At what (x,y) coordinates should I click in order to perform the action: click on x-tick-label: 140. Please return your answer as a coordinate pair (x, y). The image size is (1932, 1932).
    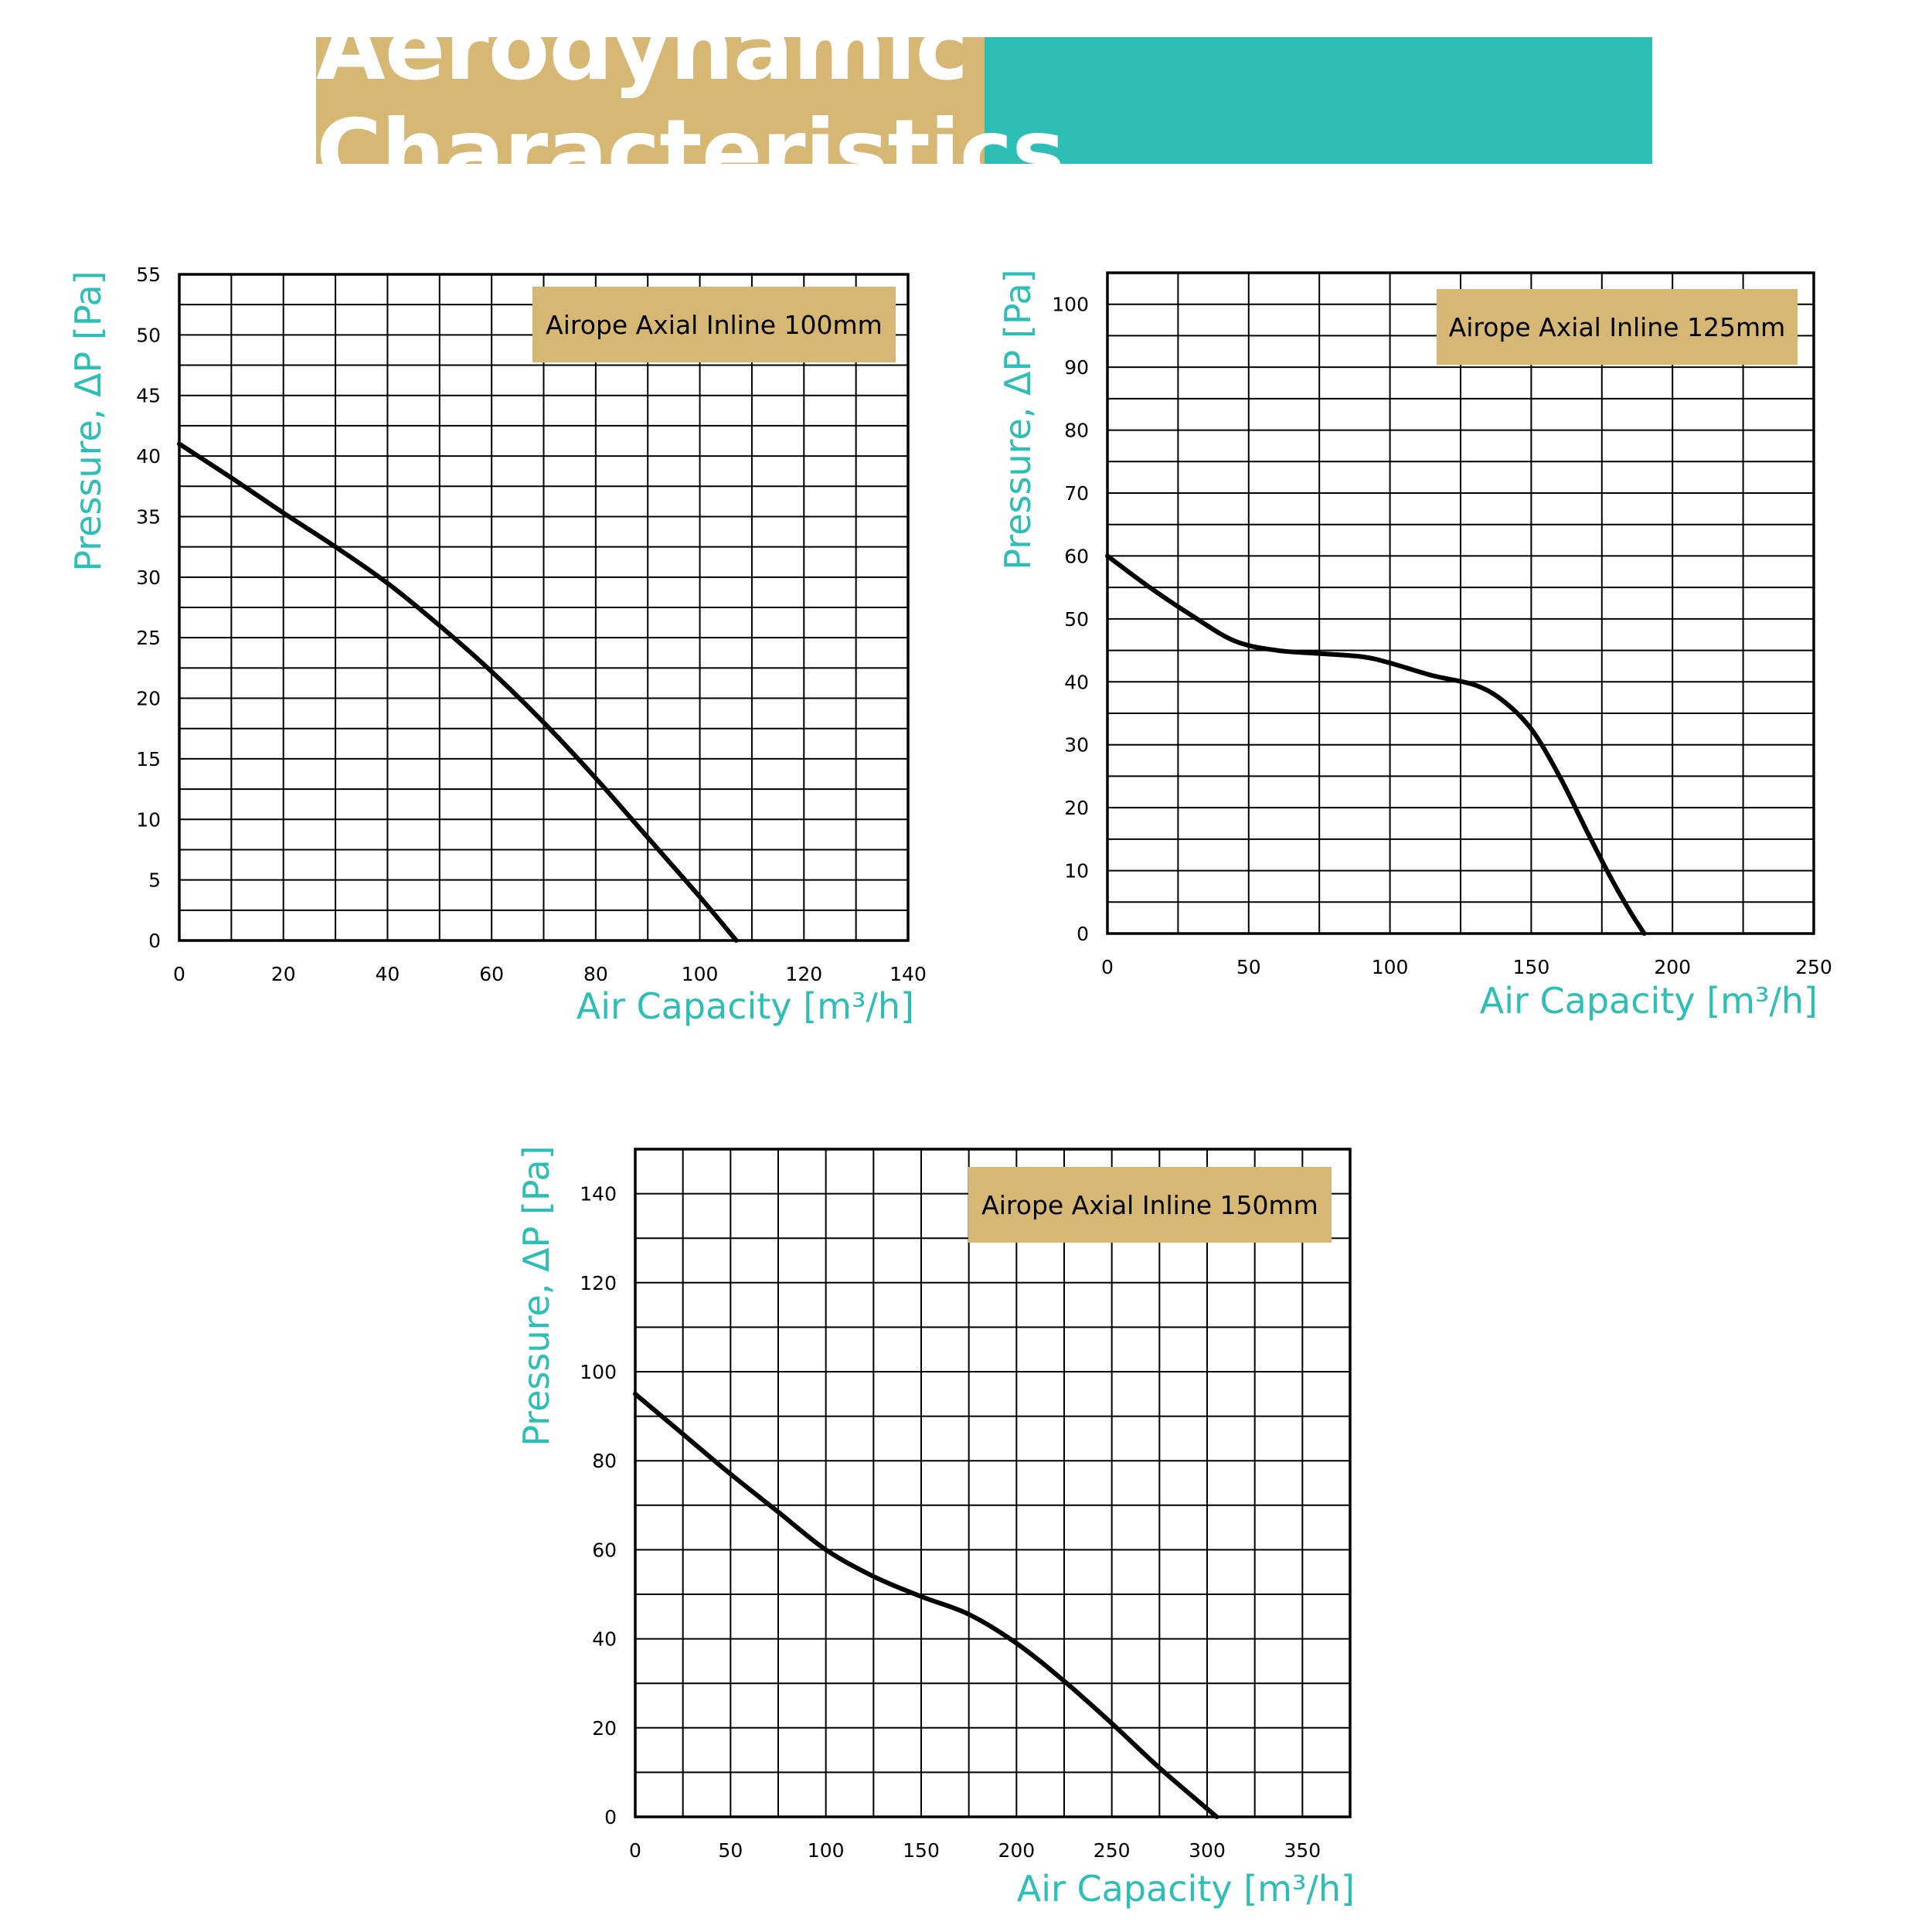
    Looking at the image, I should click on (908, 974).